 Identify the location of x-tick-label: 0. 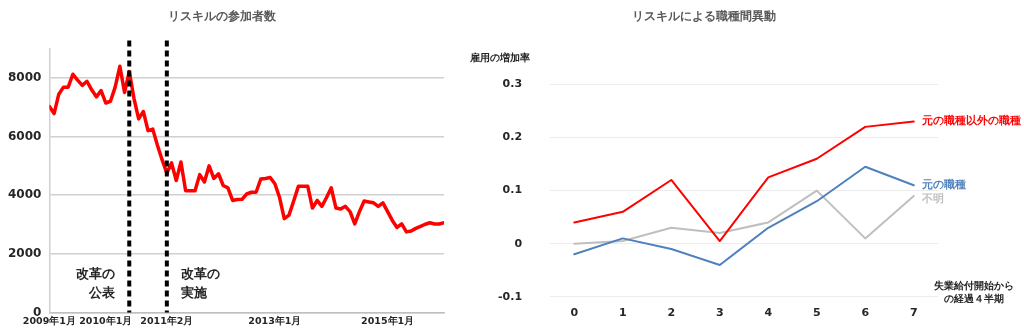
(574, 313).